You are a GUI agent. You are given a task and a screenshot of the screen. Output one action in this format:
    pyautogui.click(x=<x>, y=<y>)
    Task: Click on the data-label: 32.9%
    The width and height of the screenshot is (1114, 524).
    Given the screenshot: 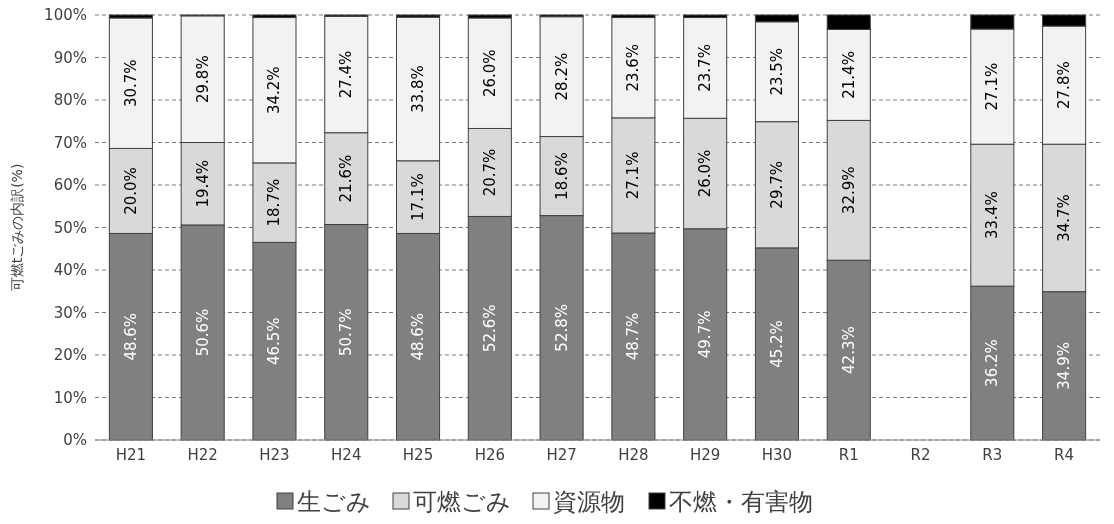 What is the action you would take?
    pyautogui.click(x=848, y=190)
    